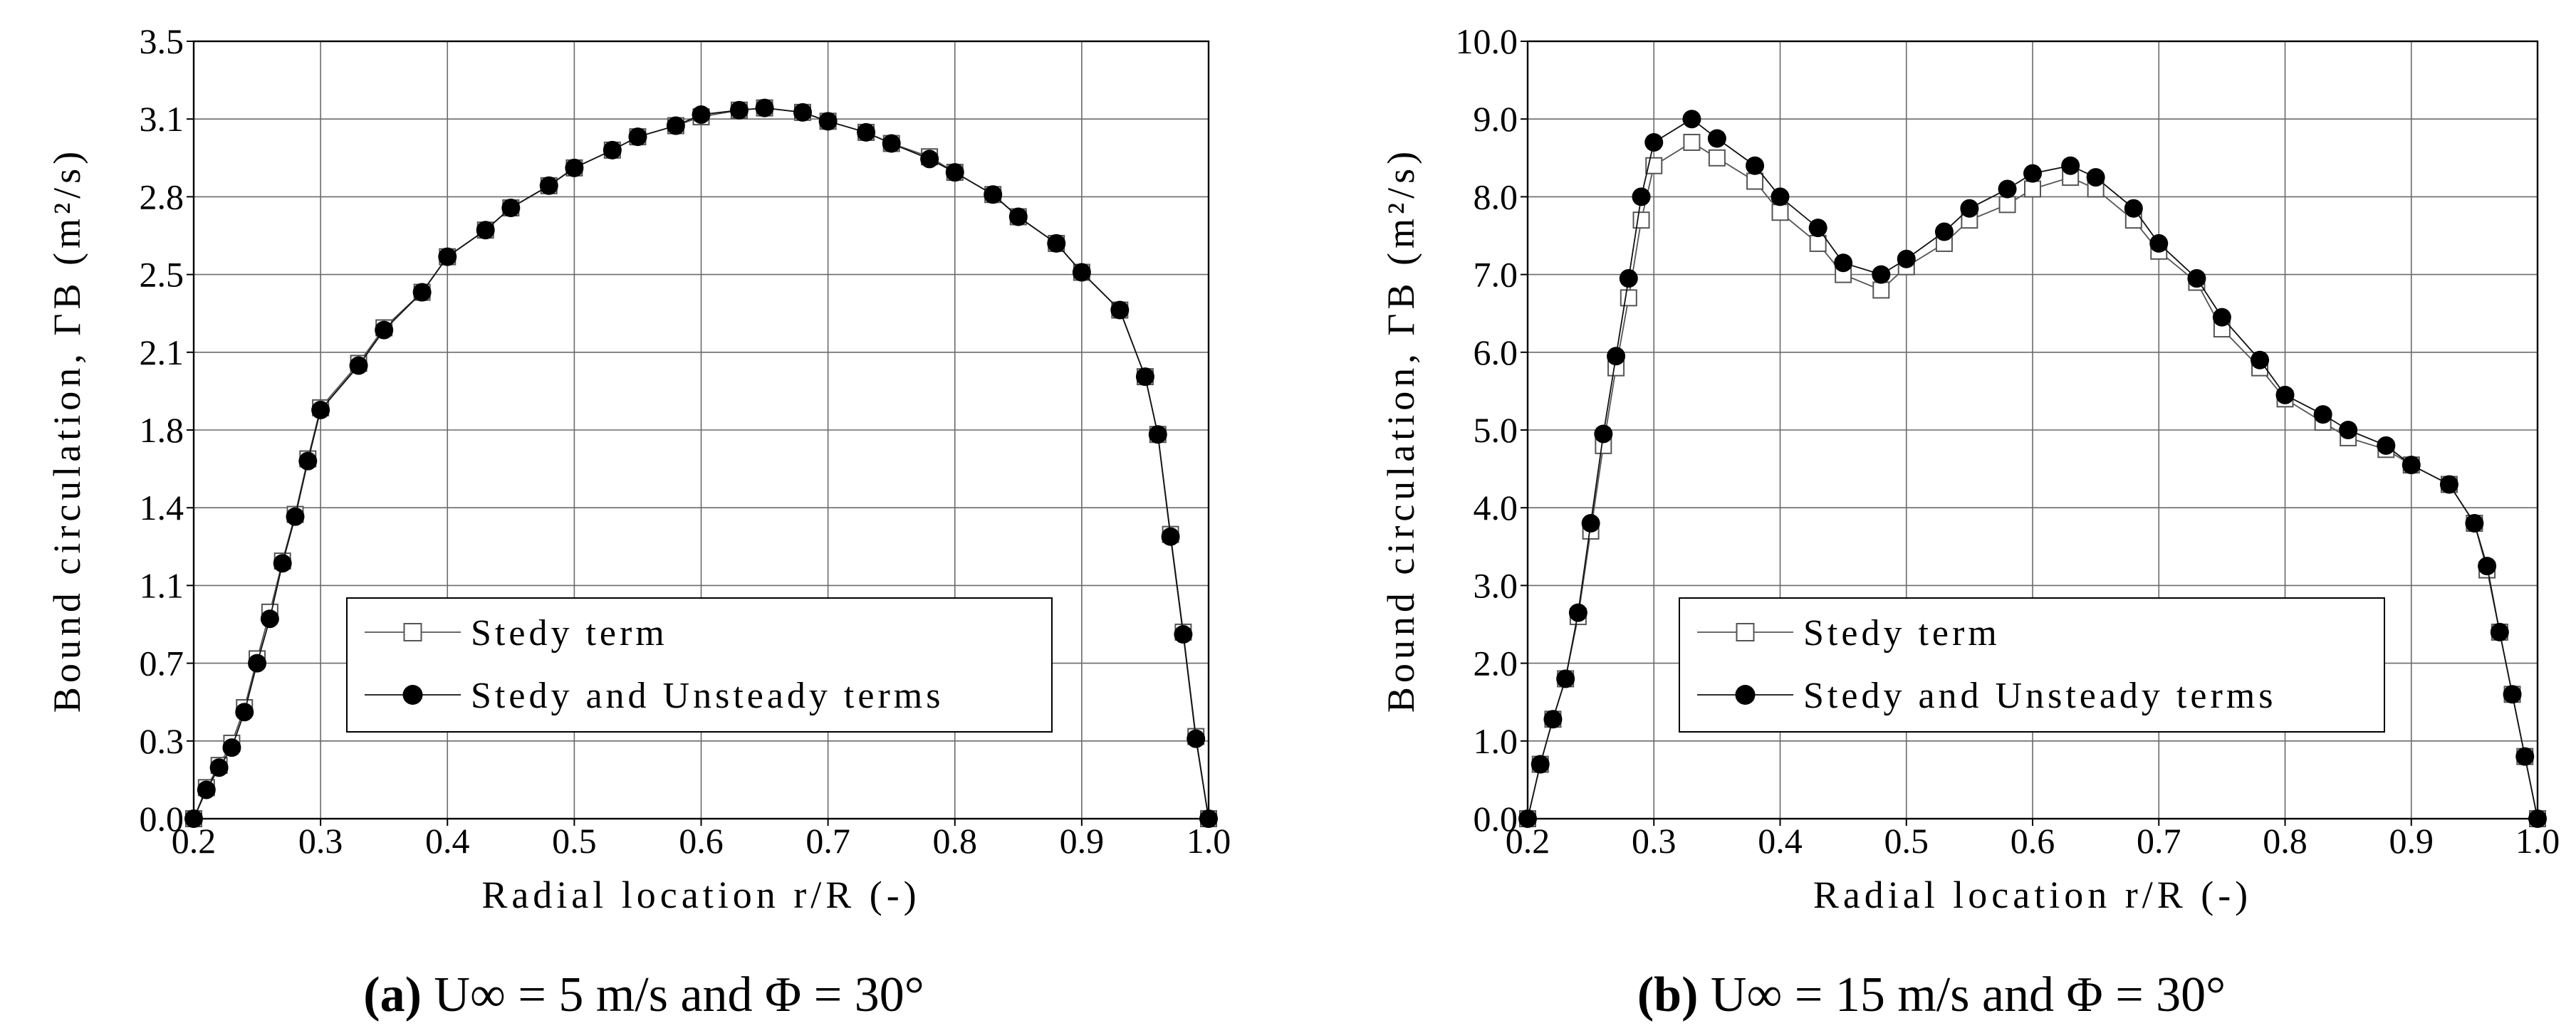 Image resolution: width=2576 pixels, height=1033 pixels. Describe the element at coordinates (447, 841) in the screenshot. I see `chart-a-xtick-label: 0.4` at that location.